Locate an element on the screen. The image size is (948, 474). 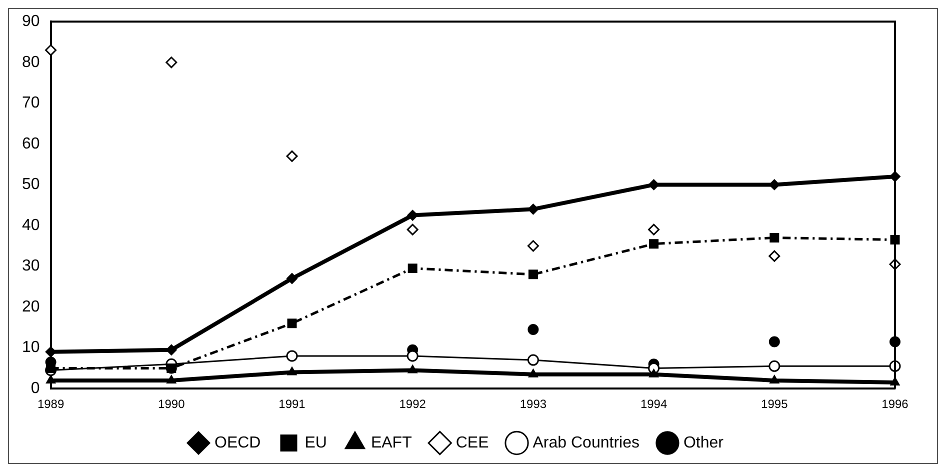
x-tick-label: 1994 is located at coordinates (654, 404).